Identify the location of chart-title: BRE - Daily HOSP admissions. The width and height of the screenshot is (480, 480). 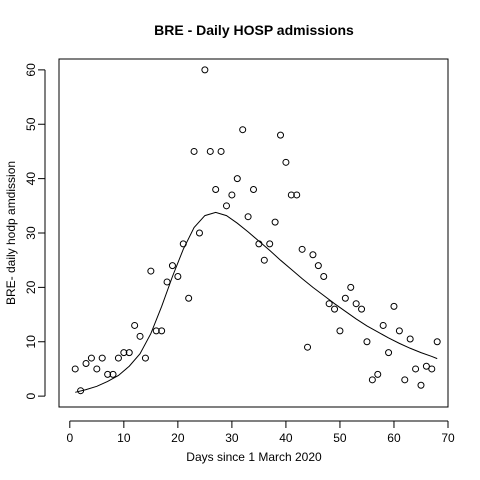
(254, 30).